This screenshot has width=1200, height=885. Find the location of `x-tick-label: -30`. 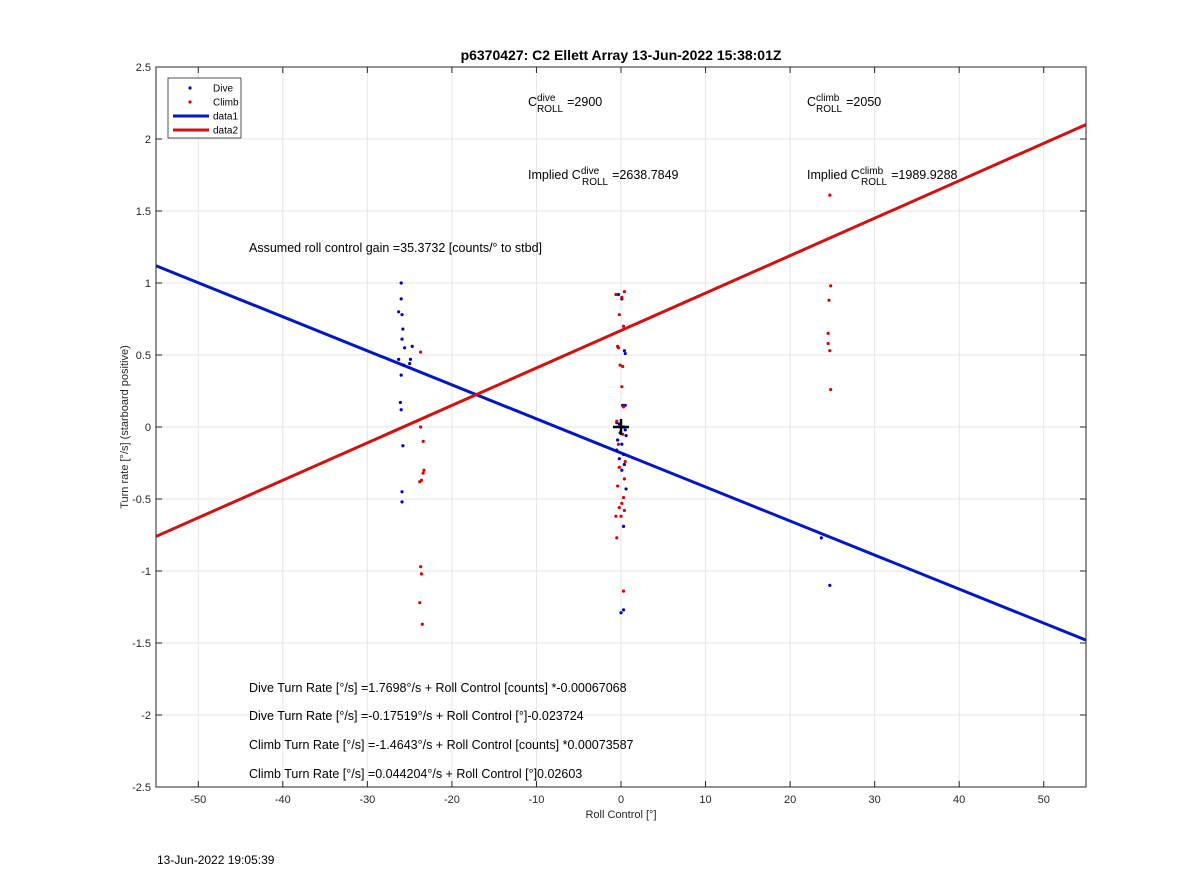

x-tick-label: -30 is located at coordinates (367, 800).